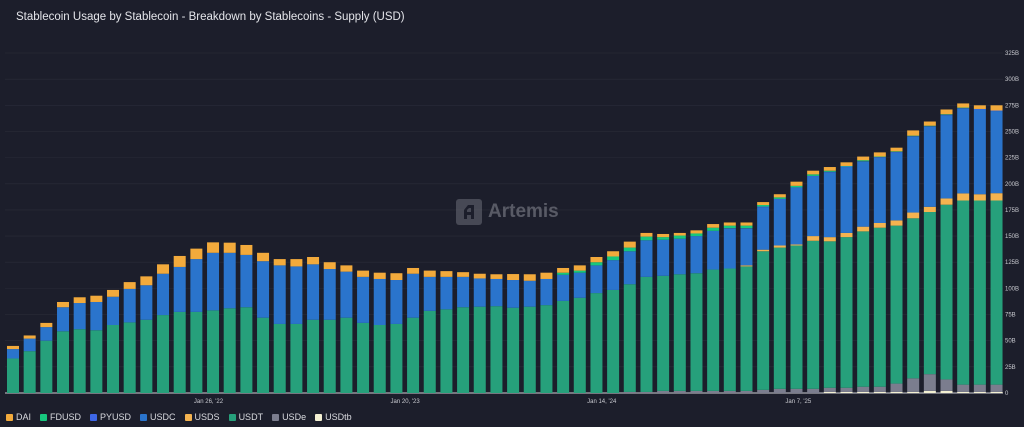 This screenshot has width=1024, height=427. Describe the element at coordinates (289, 417) in the screenshot. I see `legend-item-usde: USDe` at that location.